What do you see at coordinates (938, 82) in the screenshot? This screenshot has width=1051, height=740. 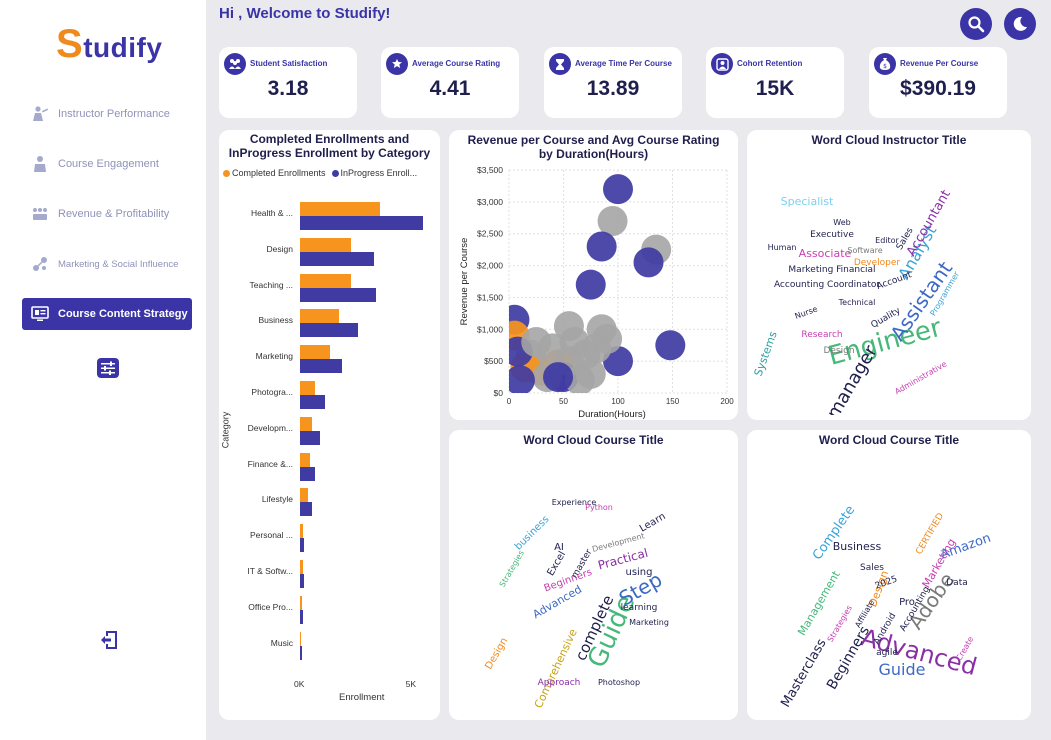 I see `kpi-revenue-per-course: $ Revenue Per Course $390.19` at bounding box center [938, 82].